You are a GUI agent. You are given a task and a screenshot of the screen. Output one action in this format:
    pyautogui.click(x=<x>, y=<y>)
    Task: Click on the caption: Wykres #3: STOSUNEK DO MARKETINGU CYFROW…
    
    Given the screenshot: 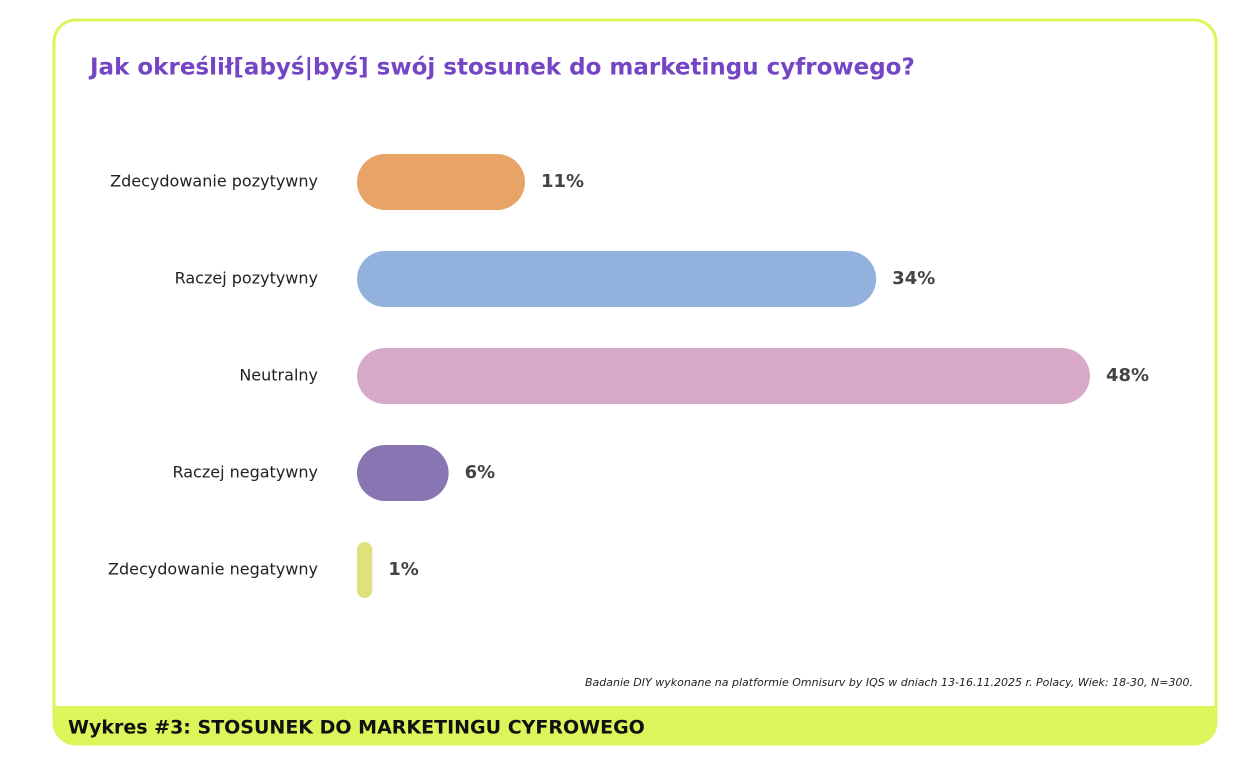 What is the action you would take?
    pyautogui.click(x=356, y=728)
    